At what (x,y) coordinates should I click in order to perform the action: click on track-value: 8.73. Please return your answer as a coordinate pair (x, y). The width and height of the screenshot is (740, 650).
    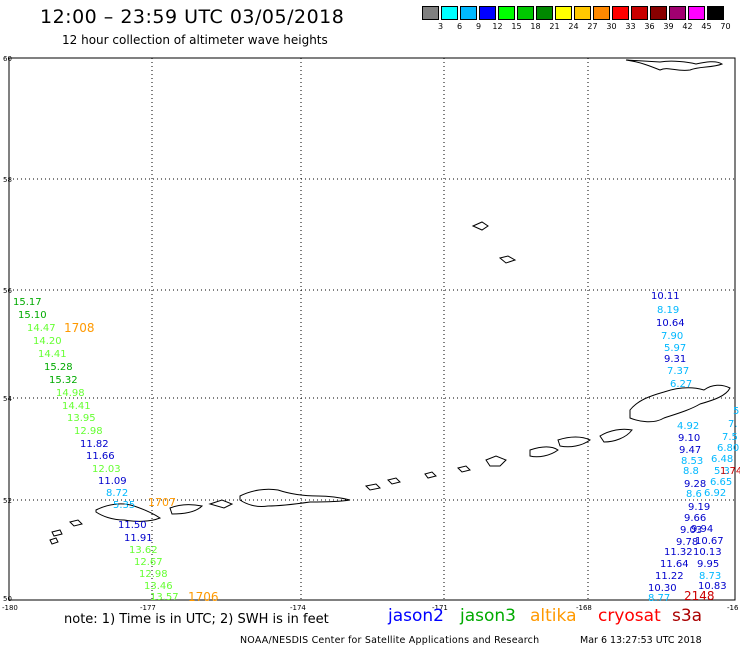
    Looking at the image, I should click on (710, 576).